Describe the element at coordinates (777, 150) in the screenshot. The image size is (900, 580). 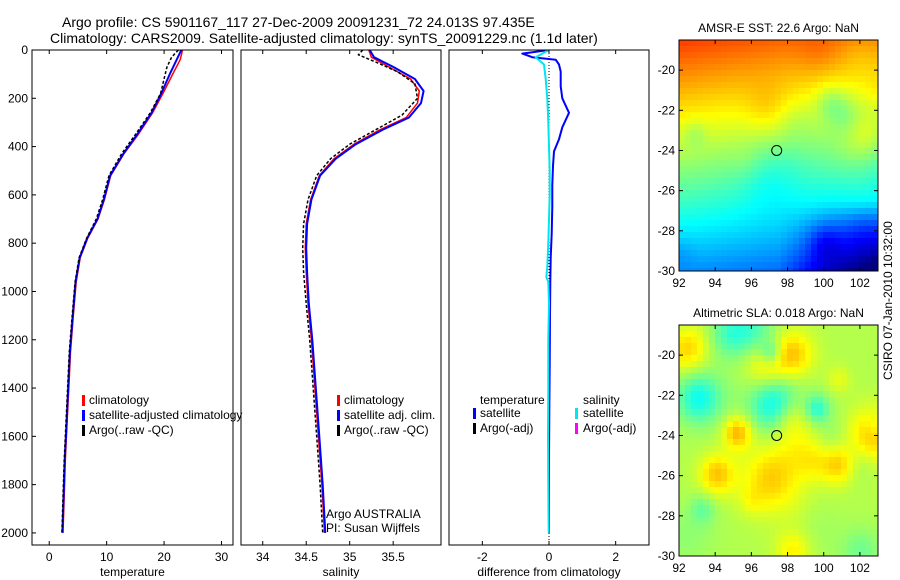
I see `argo-location-marker` at that location.